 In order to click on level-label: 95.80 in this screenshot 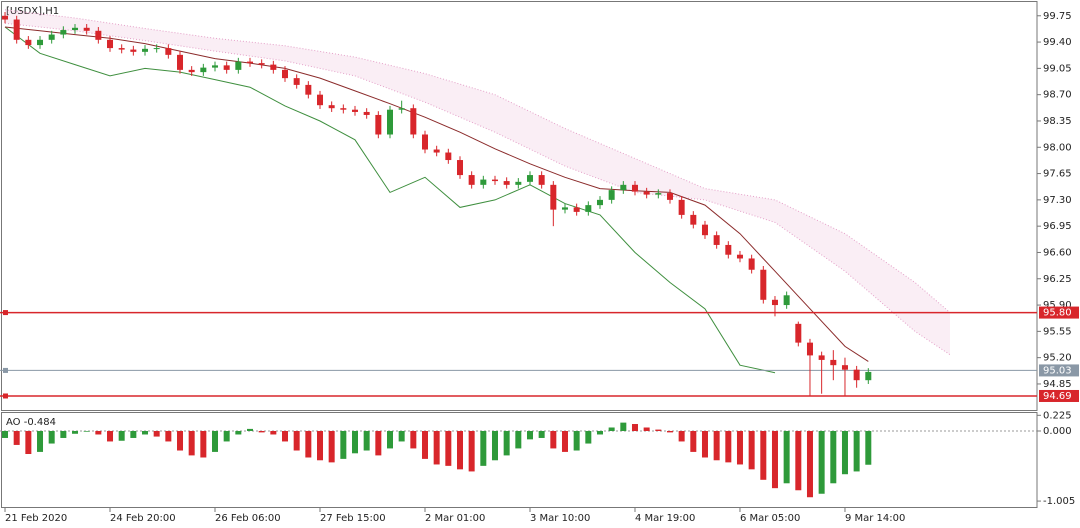, I will do `click(1057, 313)`.